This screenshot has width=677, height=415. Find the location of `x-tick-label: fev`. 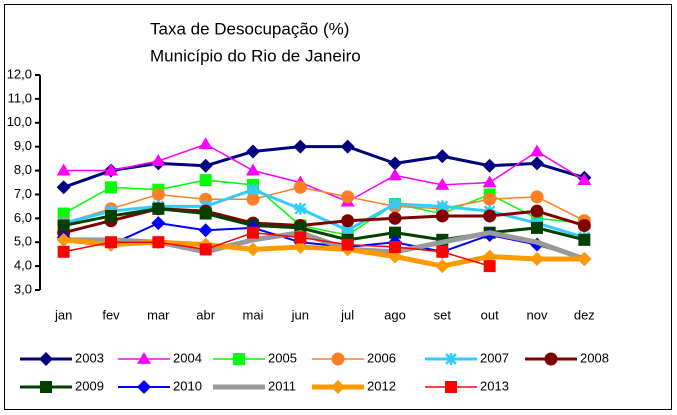

x-tick-label: fev is located at coordinates (111, 314).